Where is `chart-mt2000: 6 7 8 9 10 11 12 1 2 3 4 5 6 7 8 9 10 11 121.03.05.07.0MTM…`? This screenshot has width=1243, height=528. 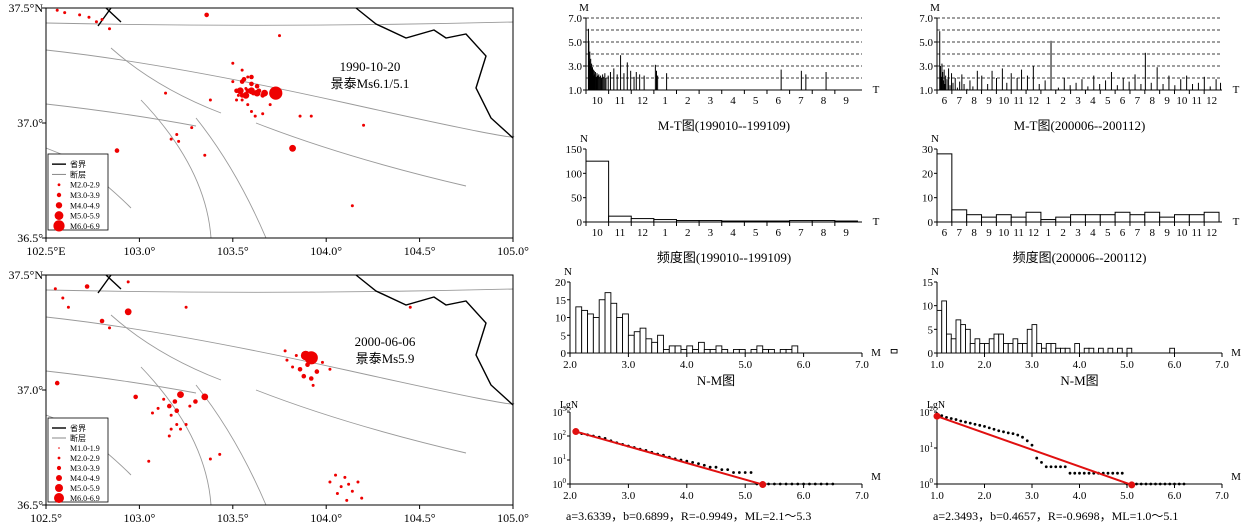 chart-mt2000: 6 7 8 9 10 11 12 1 2 3 4 5 6 7 8 9 10 11 121.03.05.07.0MTM… is located at coordinates (1079, 67).